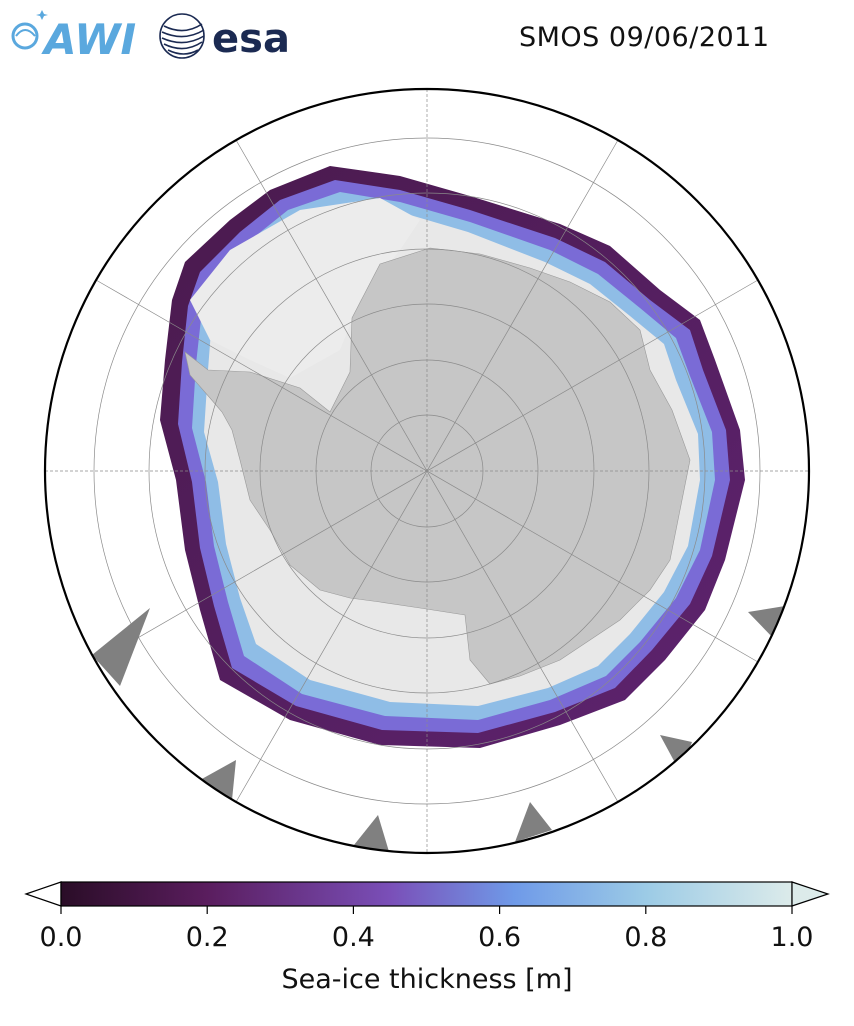 The height and width of the screenshot is (1026, 854). I want to click on colorbar-tick-label: 0.2, so click(207, 937).